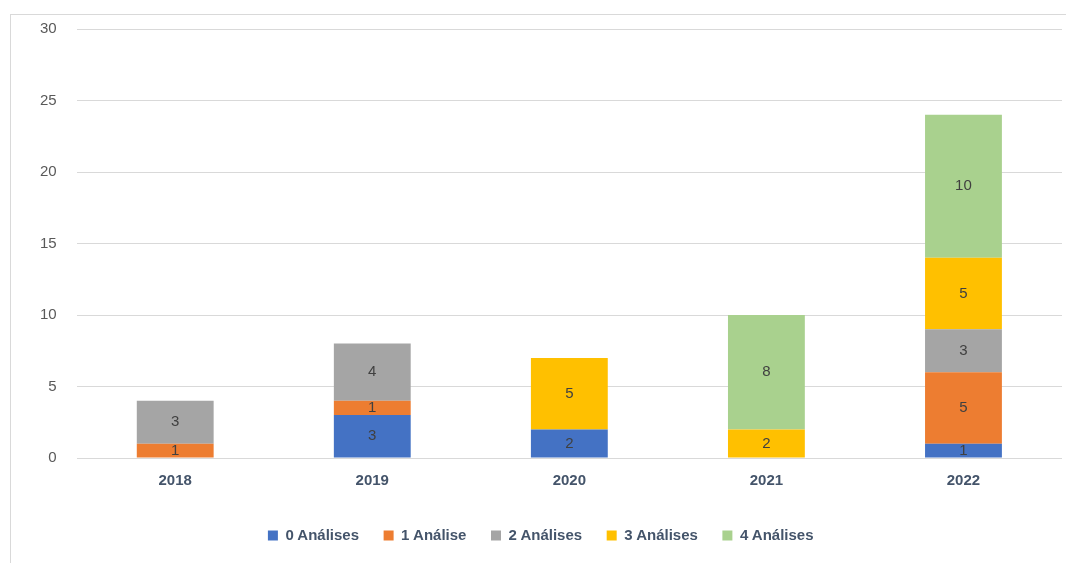 This screenshot has width=1066, height=563. Describe the element at coordinates (766, 480) in the screenshot. I see `x-tick-label: 2021` at that location.